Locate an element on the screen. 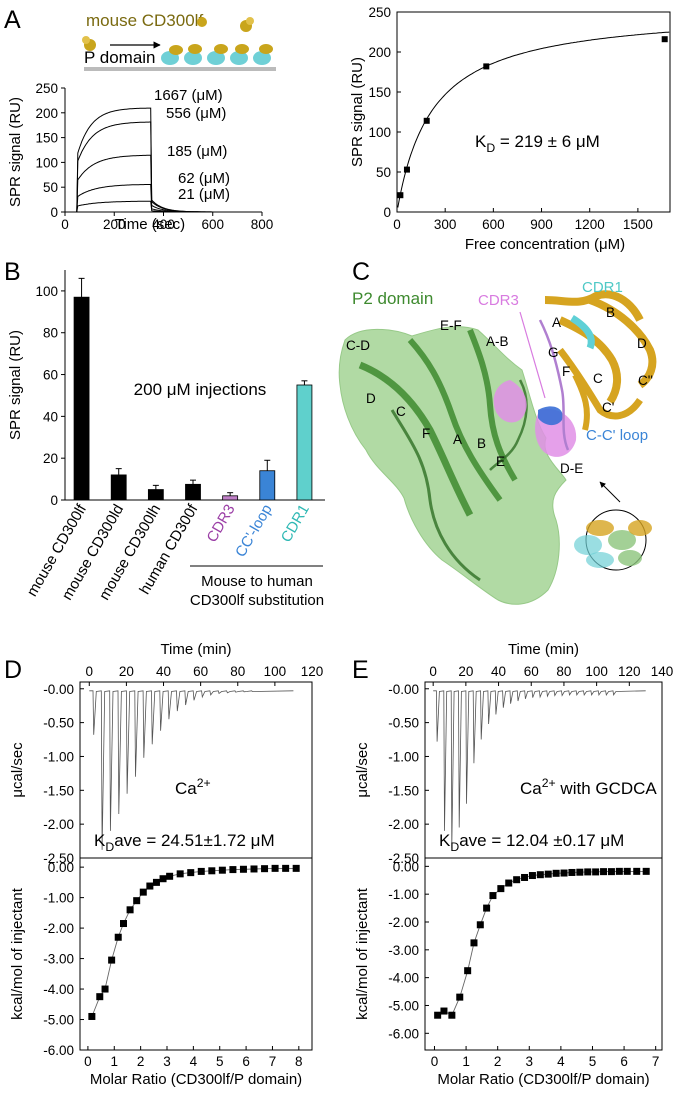 This screenshot has height=1097, width=677. sensorgram-curve-label: 21 (μM) is located at coordinates (204, 194).